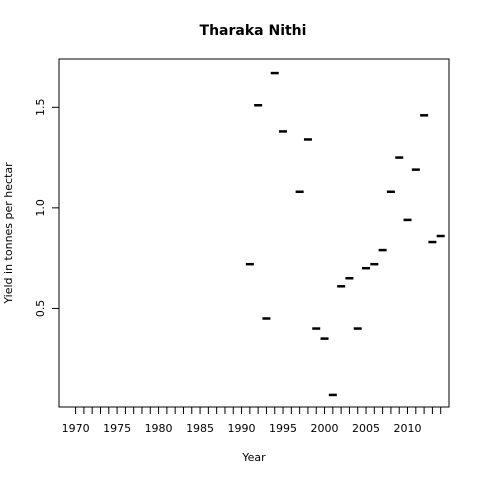 The image size is (480, 480). What do you see at coordinates (200, 428) in the screenshot?
I see `x-tick-label: 1985` at bounding box center [200, 428].